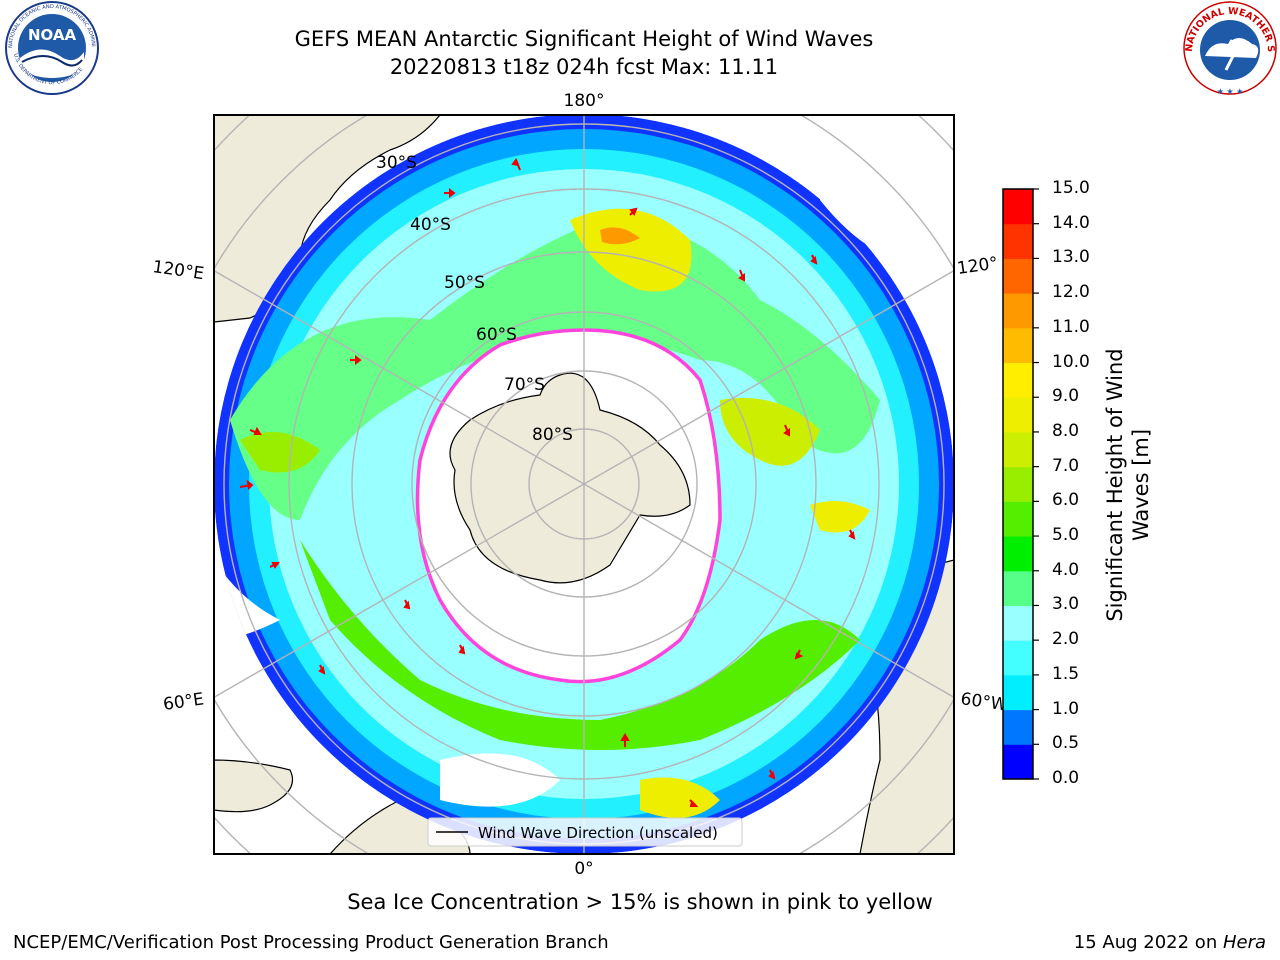 The image size is (1280, 960). Describe the element at coordinates (1066, 430) in the screenshot. I see `colorbar-tick-label: 8.0` at that location.